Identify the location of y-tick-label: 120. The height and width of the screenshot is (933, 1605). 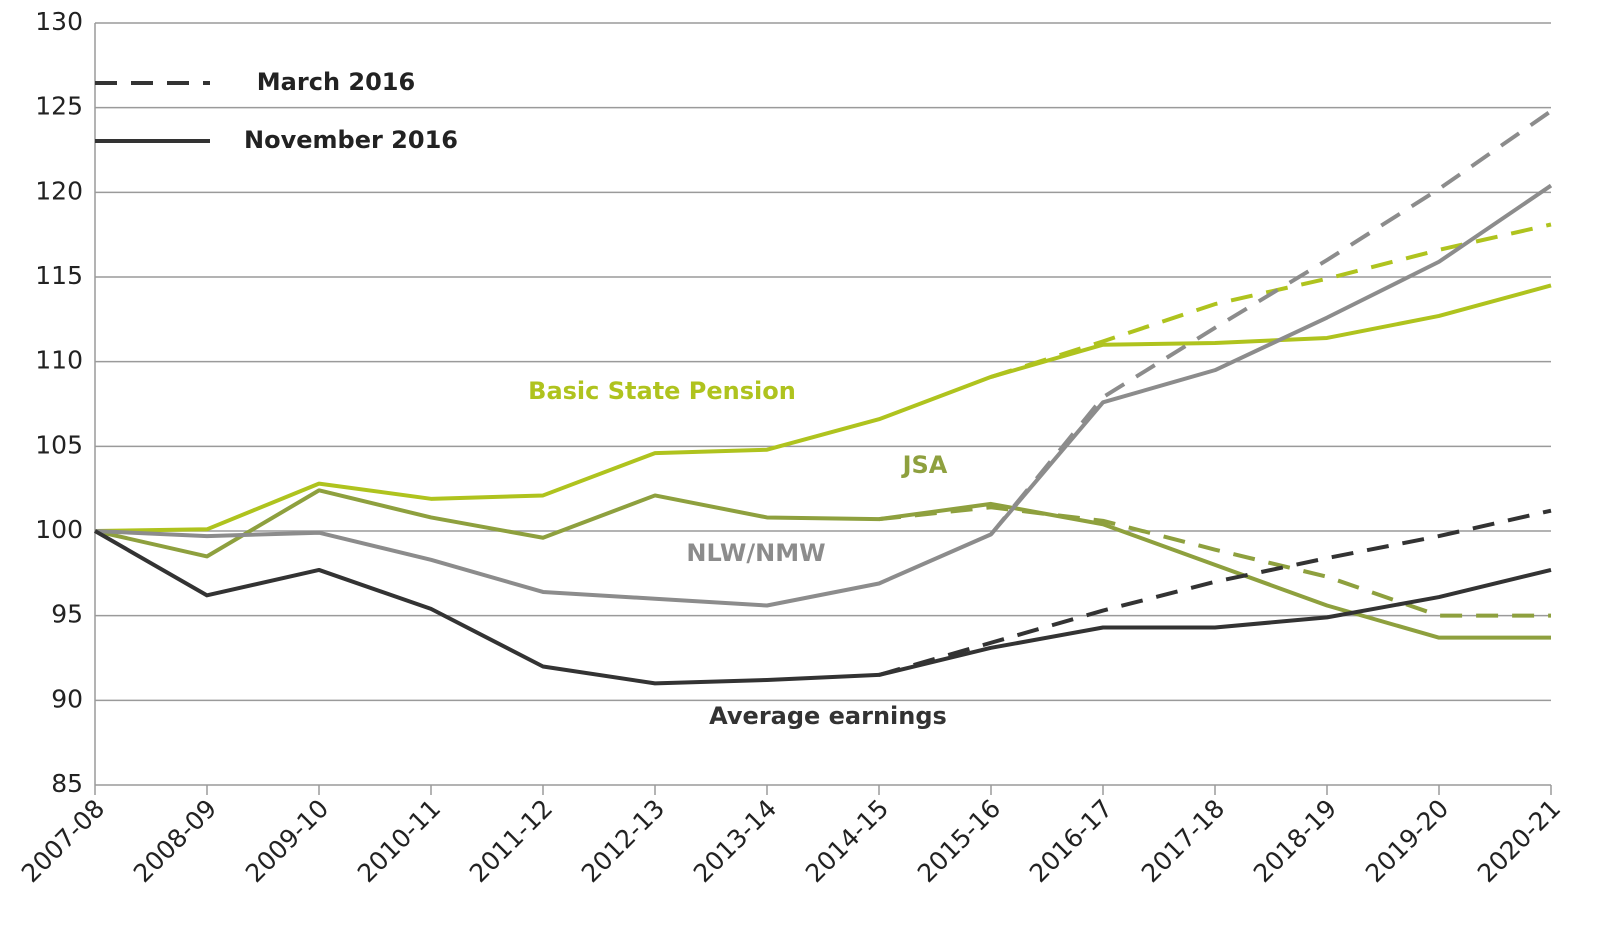
(59, 190).